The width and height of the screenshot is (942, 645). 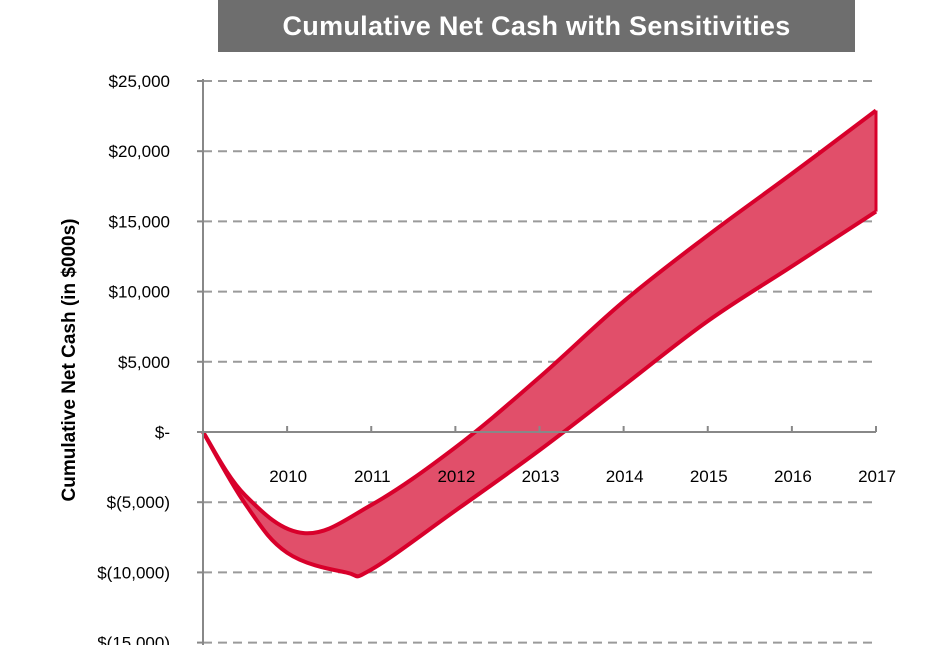 I want to click on y-tick-label: $(5,000), so click(x=138, y=502).